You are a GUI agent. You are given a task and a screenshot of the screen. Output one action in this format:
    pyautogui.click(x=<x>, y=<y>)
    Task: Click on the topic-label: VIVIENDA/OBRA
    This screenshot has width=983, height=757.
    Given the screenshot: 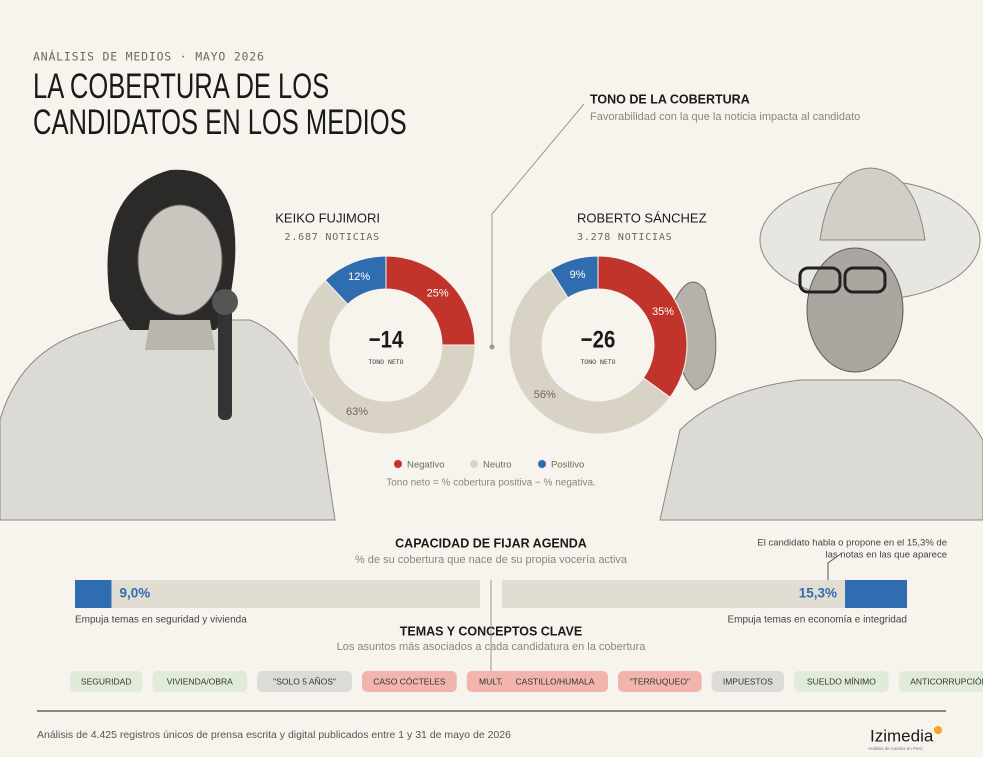 What is the action you would take?
    pyautogui.click(x=200, y=681)
    